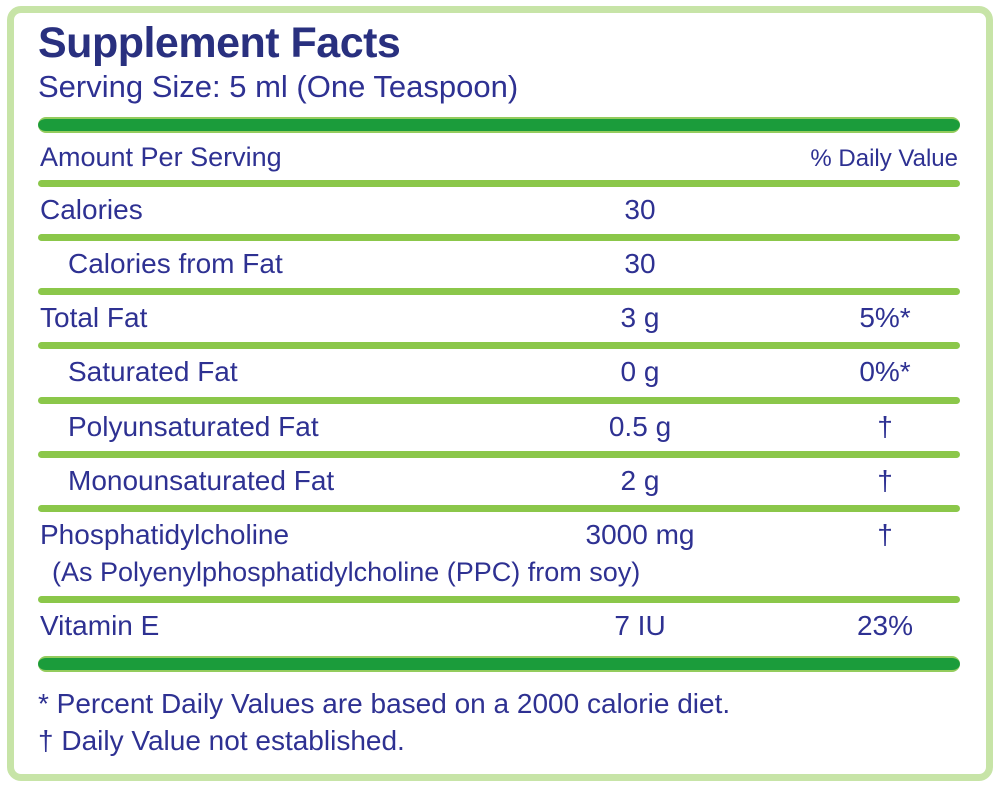  Describe the element at coordinates (499, 427) in the screenshot. I see `nutrient-row: Polyunsaturated Fat 0.5 g †` at that location.